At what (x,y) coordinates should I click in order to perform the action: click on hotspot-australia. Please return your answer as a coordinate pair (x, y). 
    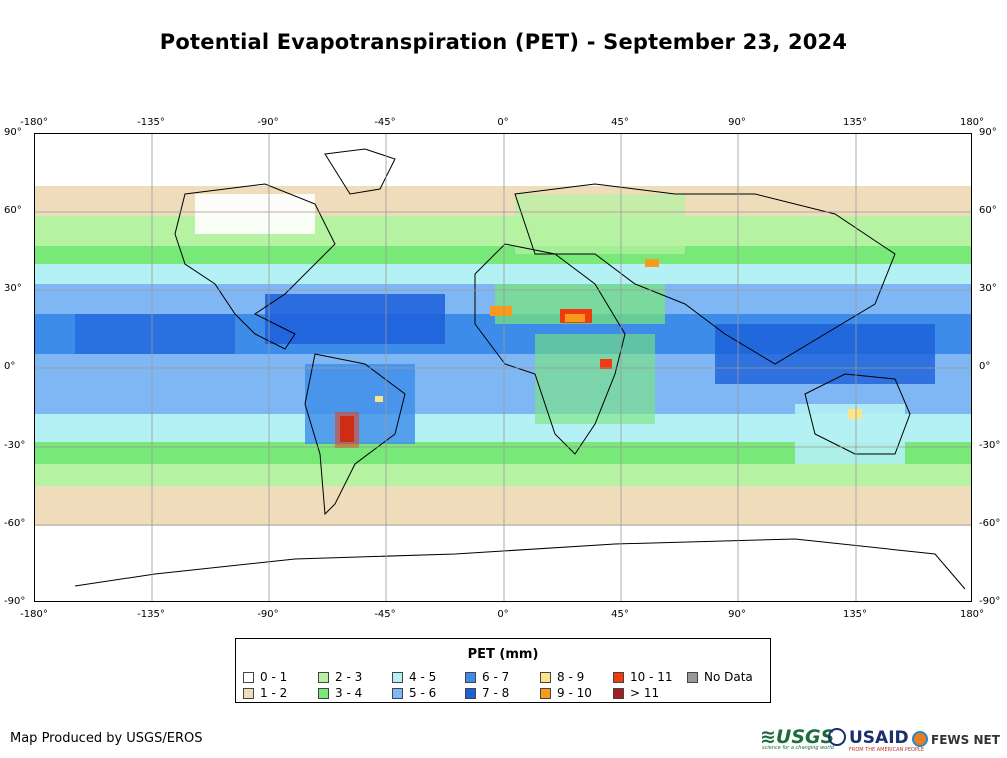
    Looking at the image, I should click on (855, 414).